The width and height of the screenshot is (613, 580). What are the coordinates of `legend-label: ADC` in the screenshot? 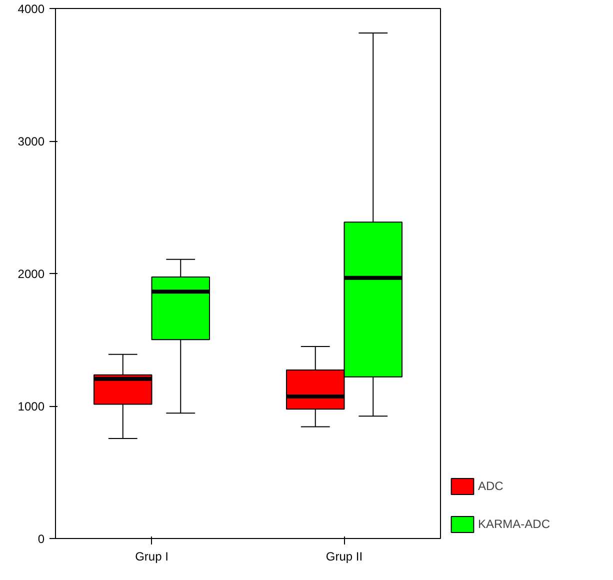 It's located at (491, 486).